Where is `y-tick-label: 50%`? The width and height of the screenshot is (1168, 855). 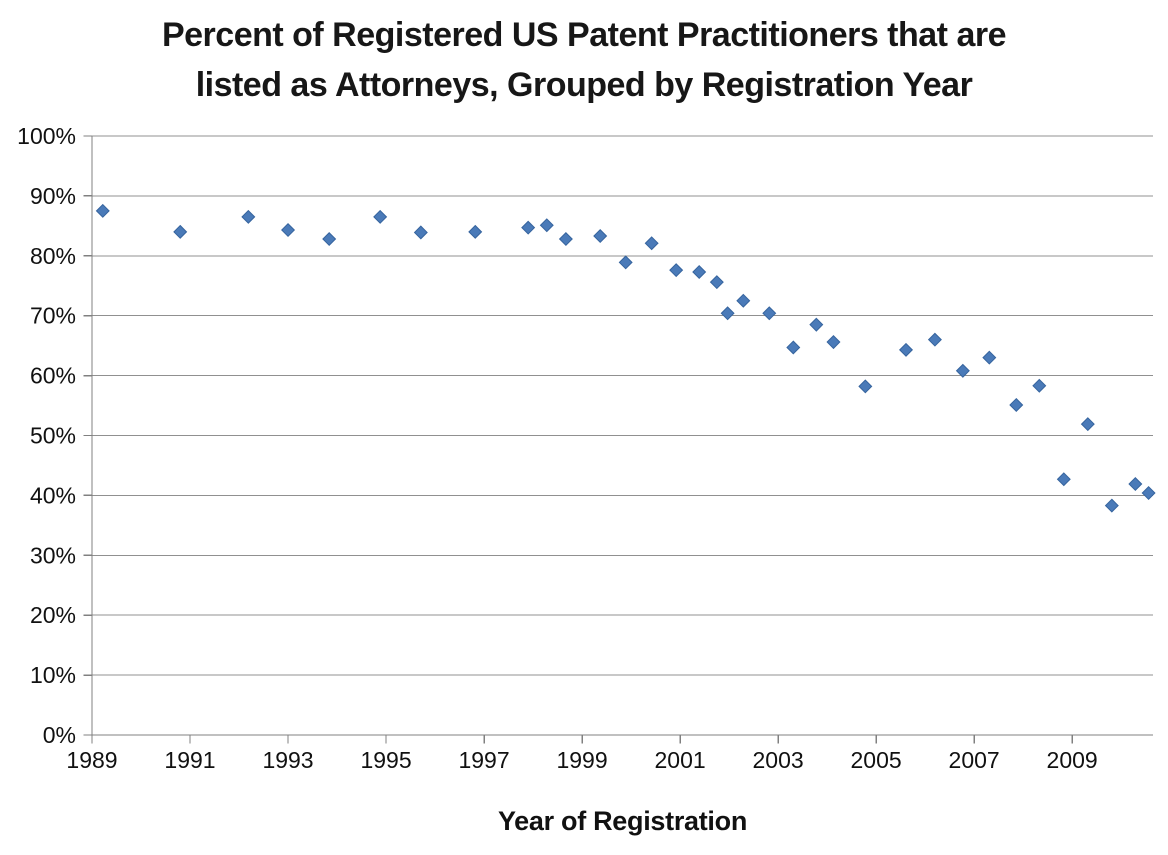
y-tick-label: 50% is located at coordinates (53, 436).